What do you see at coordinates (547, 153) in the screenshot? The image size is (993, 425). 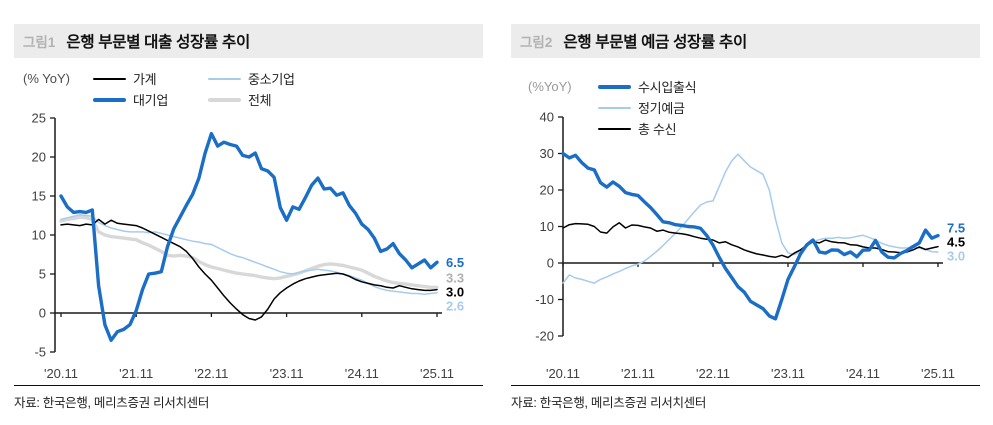 I see `y-tick-label: 30` at bounding box center [547, 153].